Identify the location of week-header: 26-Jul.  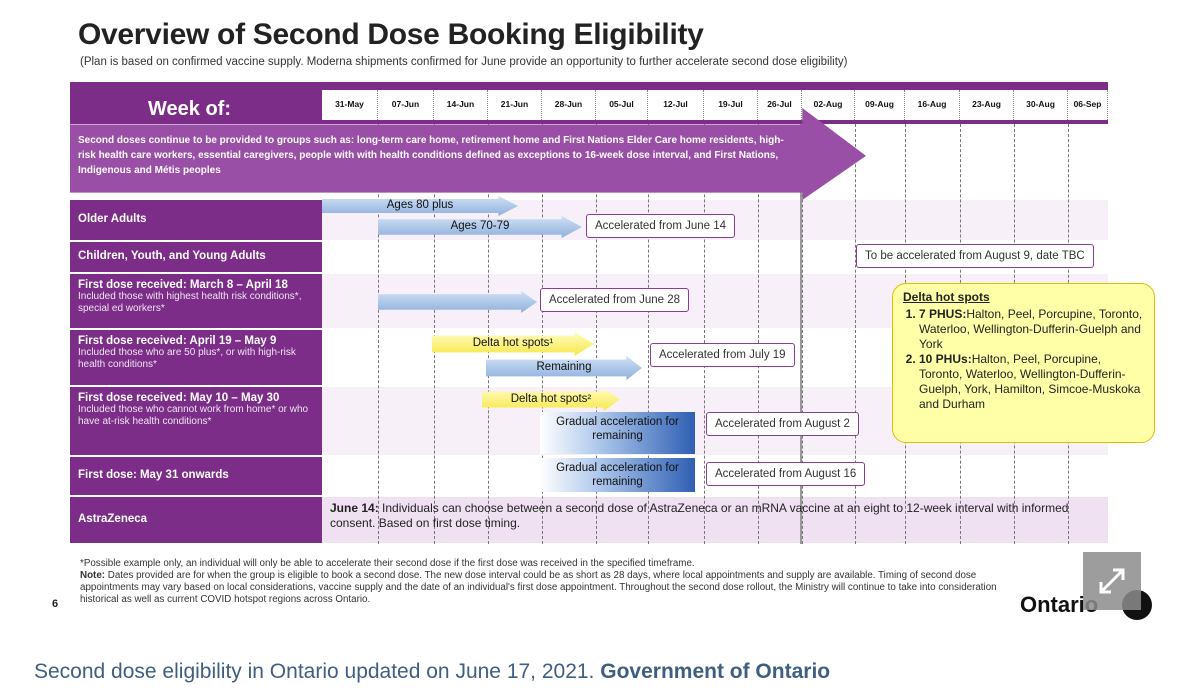
(780, 105).